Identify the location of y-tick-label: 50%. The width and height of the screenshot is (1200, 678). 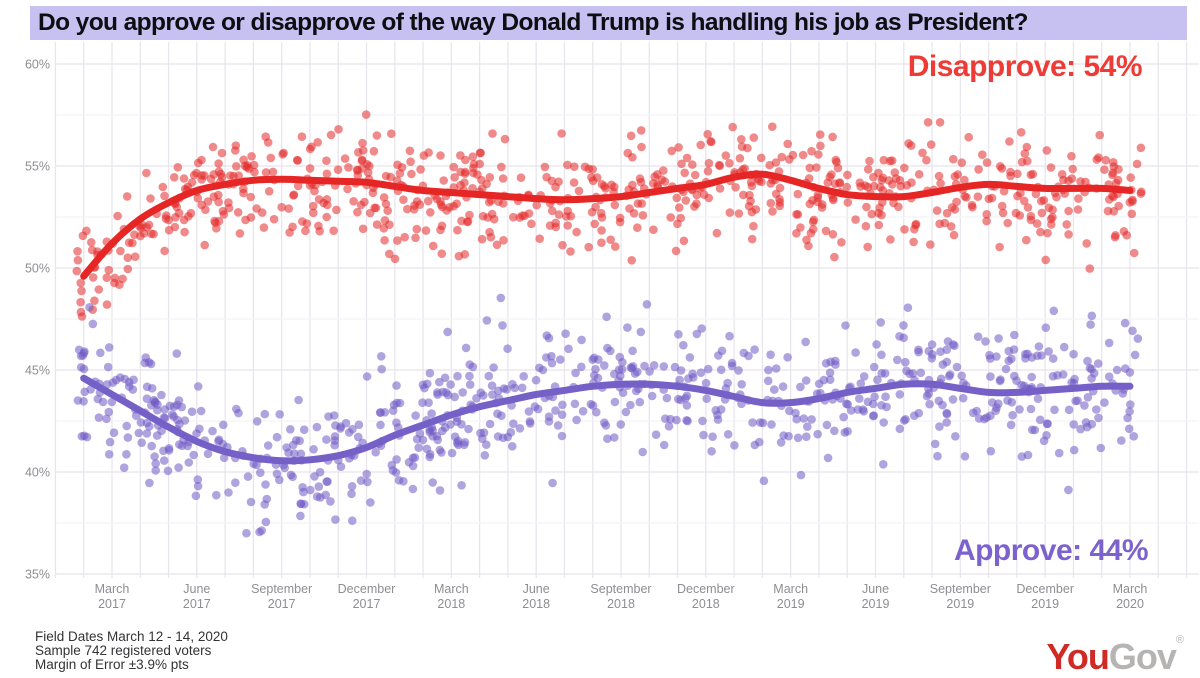
(37, 269).